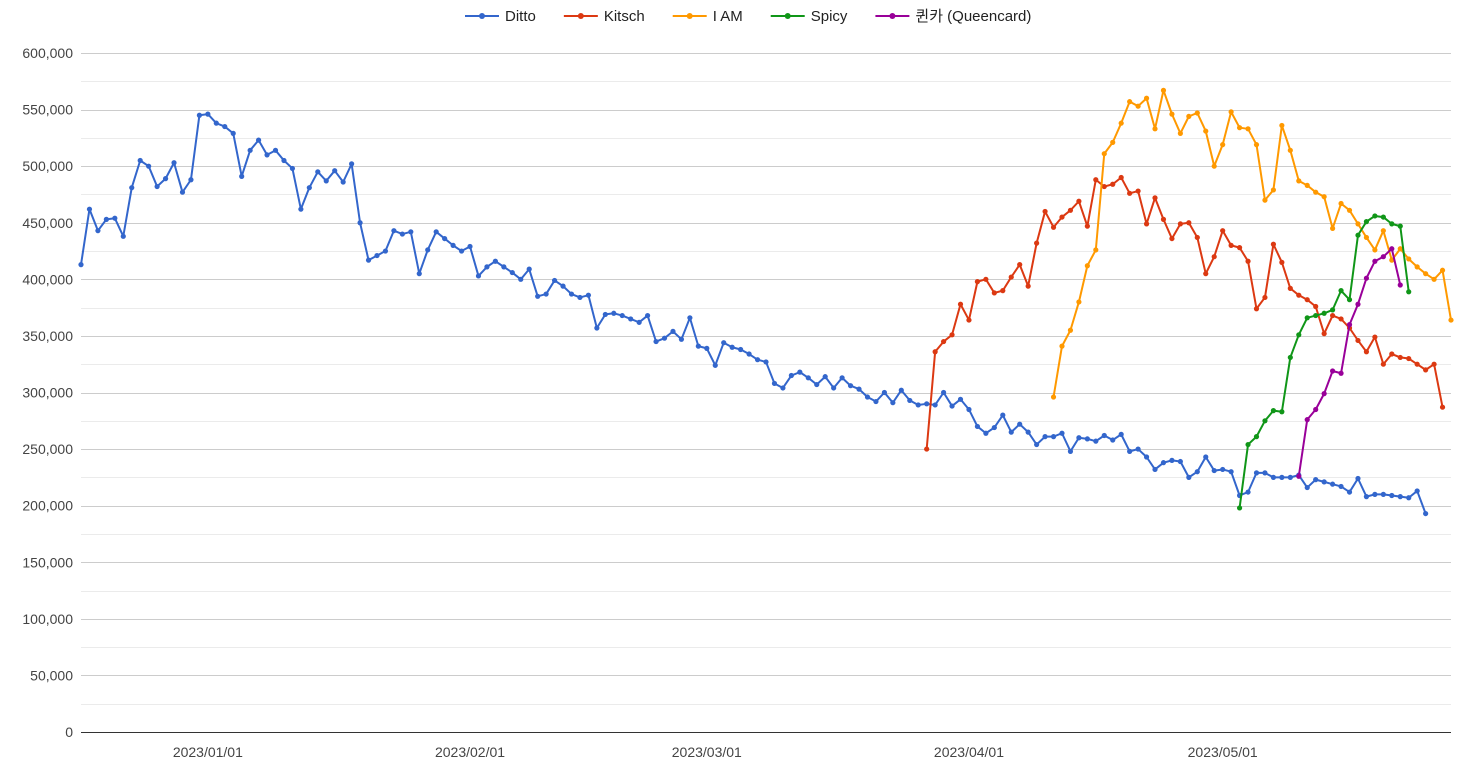 This screenshot has width=1468, height=772. I want to click on legend-item: Ditto, so click(500, 16).